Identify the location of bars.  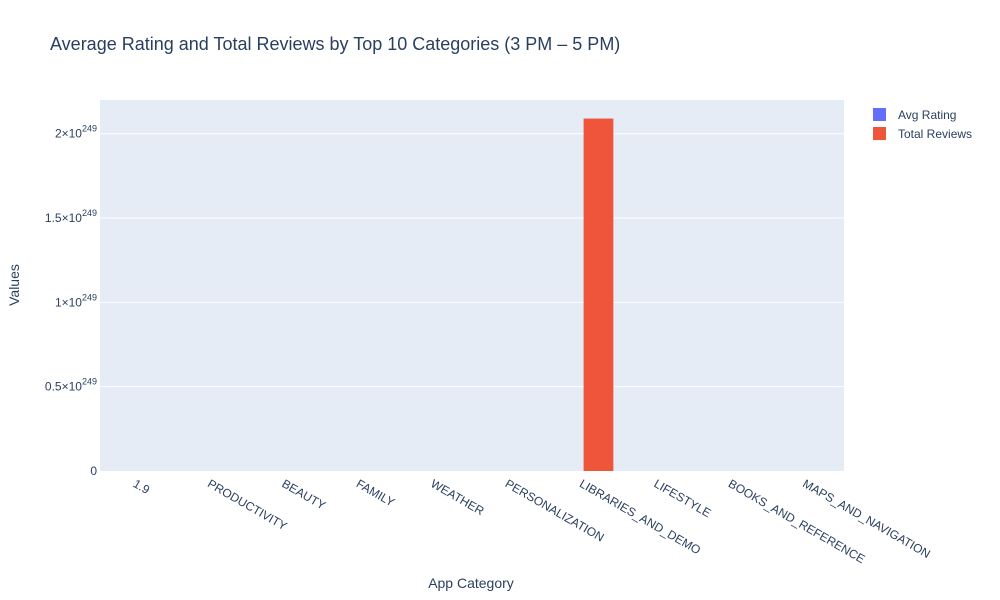
(598, 295).